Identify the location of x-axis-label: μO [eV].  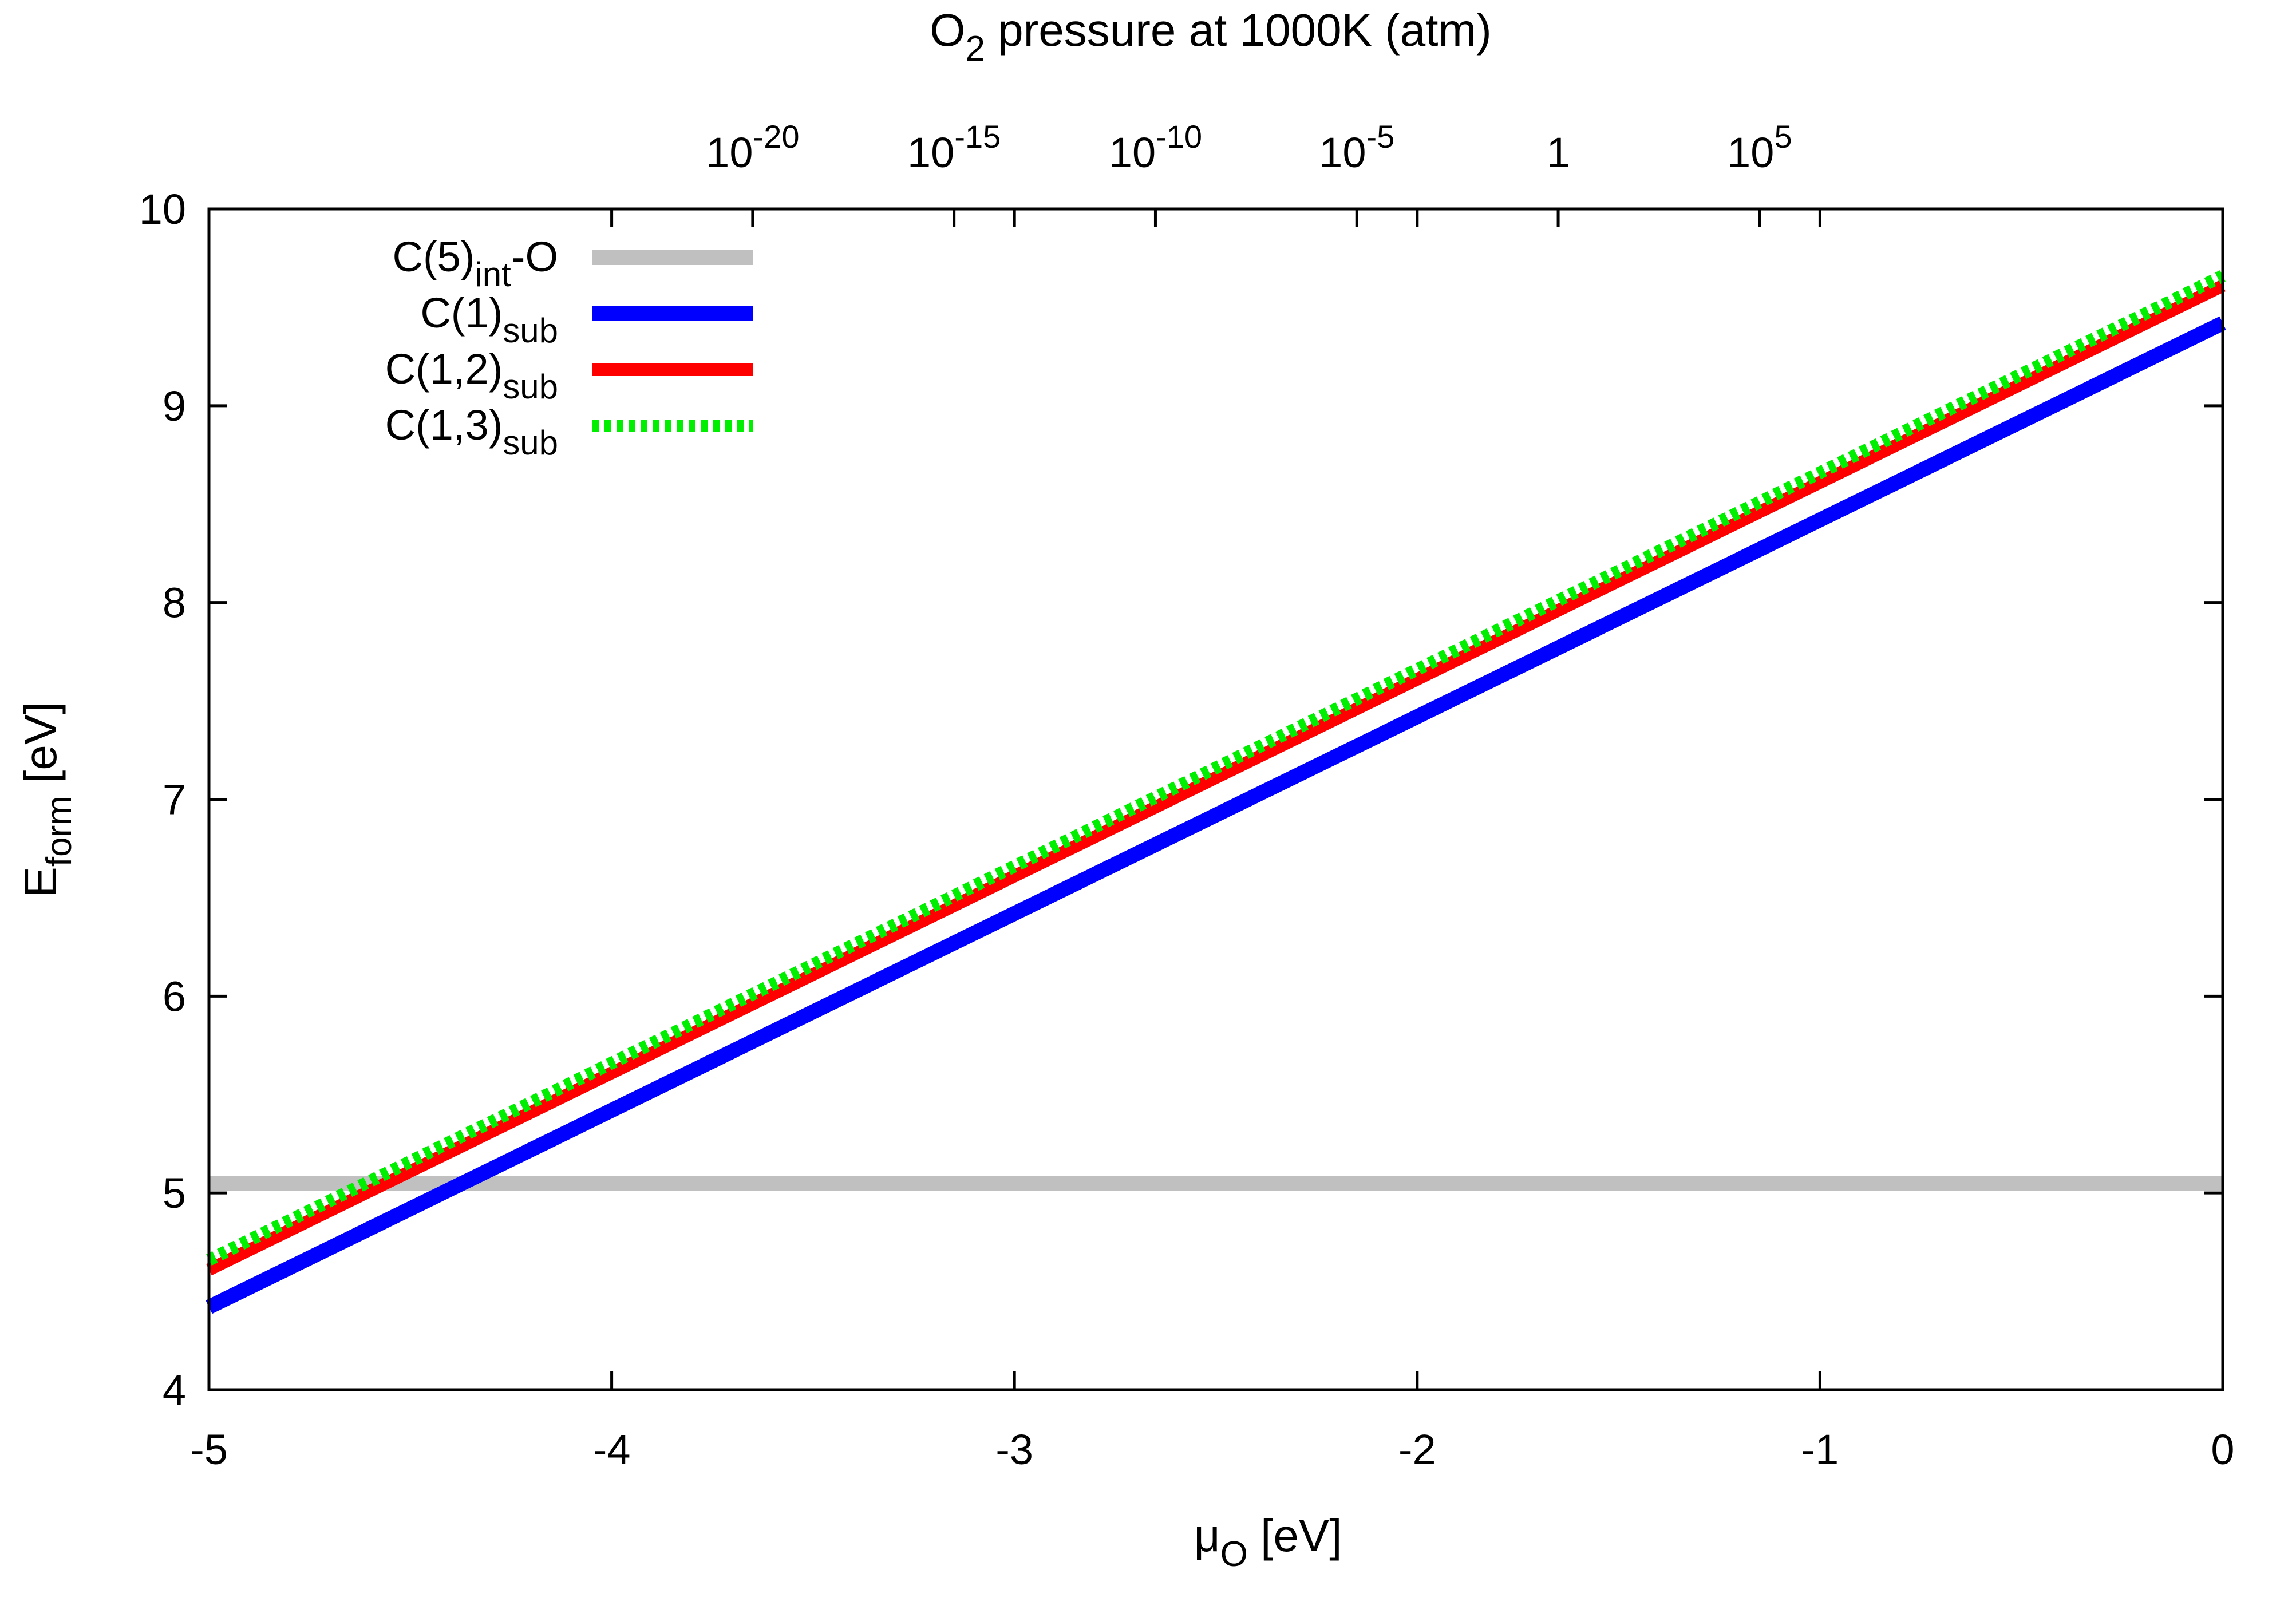
(1268, 1542).